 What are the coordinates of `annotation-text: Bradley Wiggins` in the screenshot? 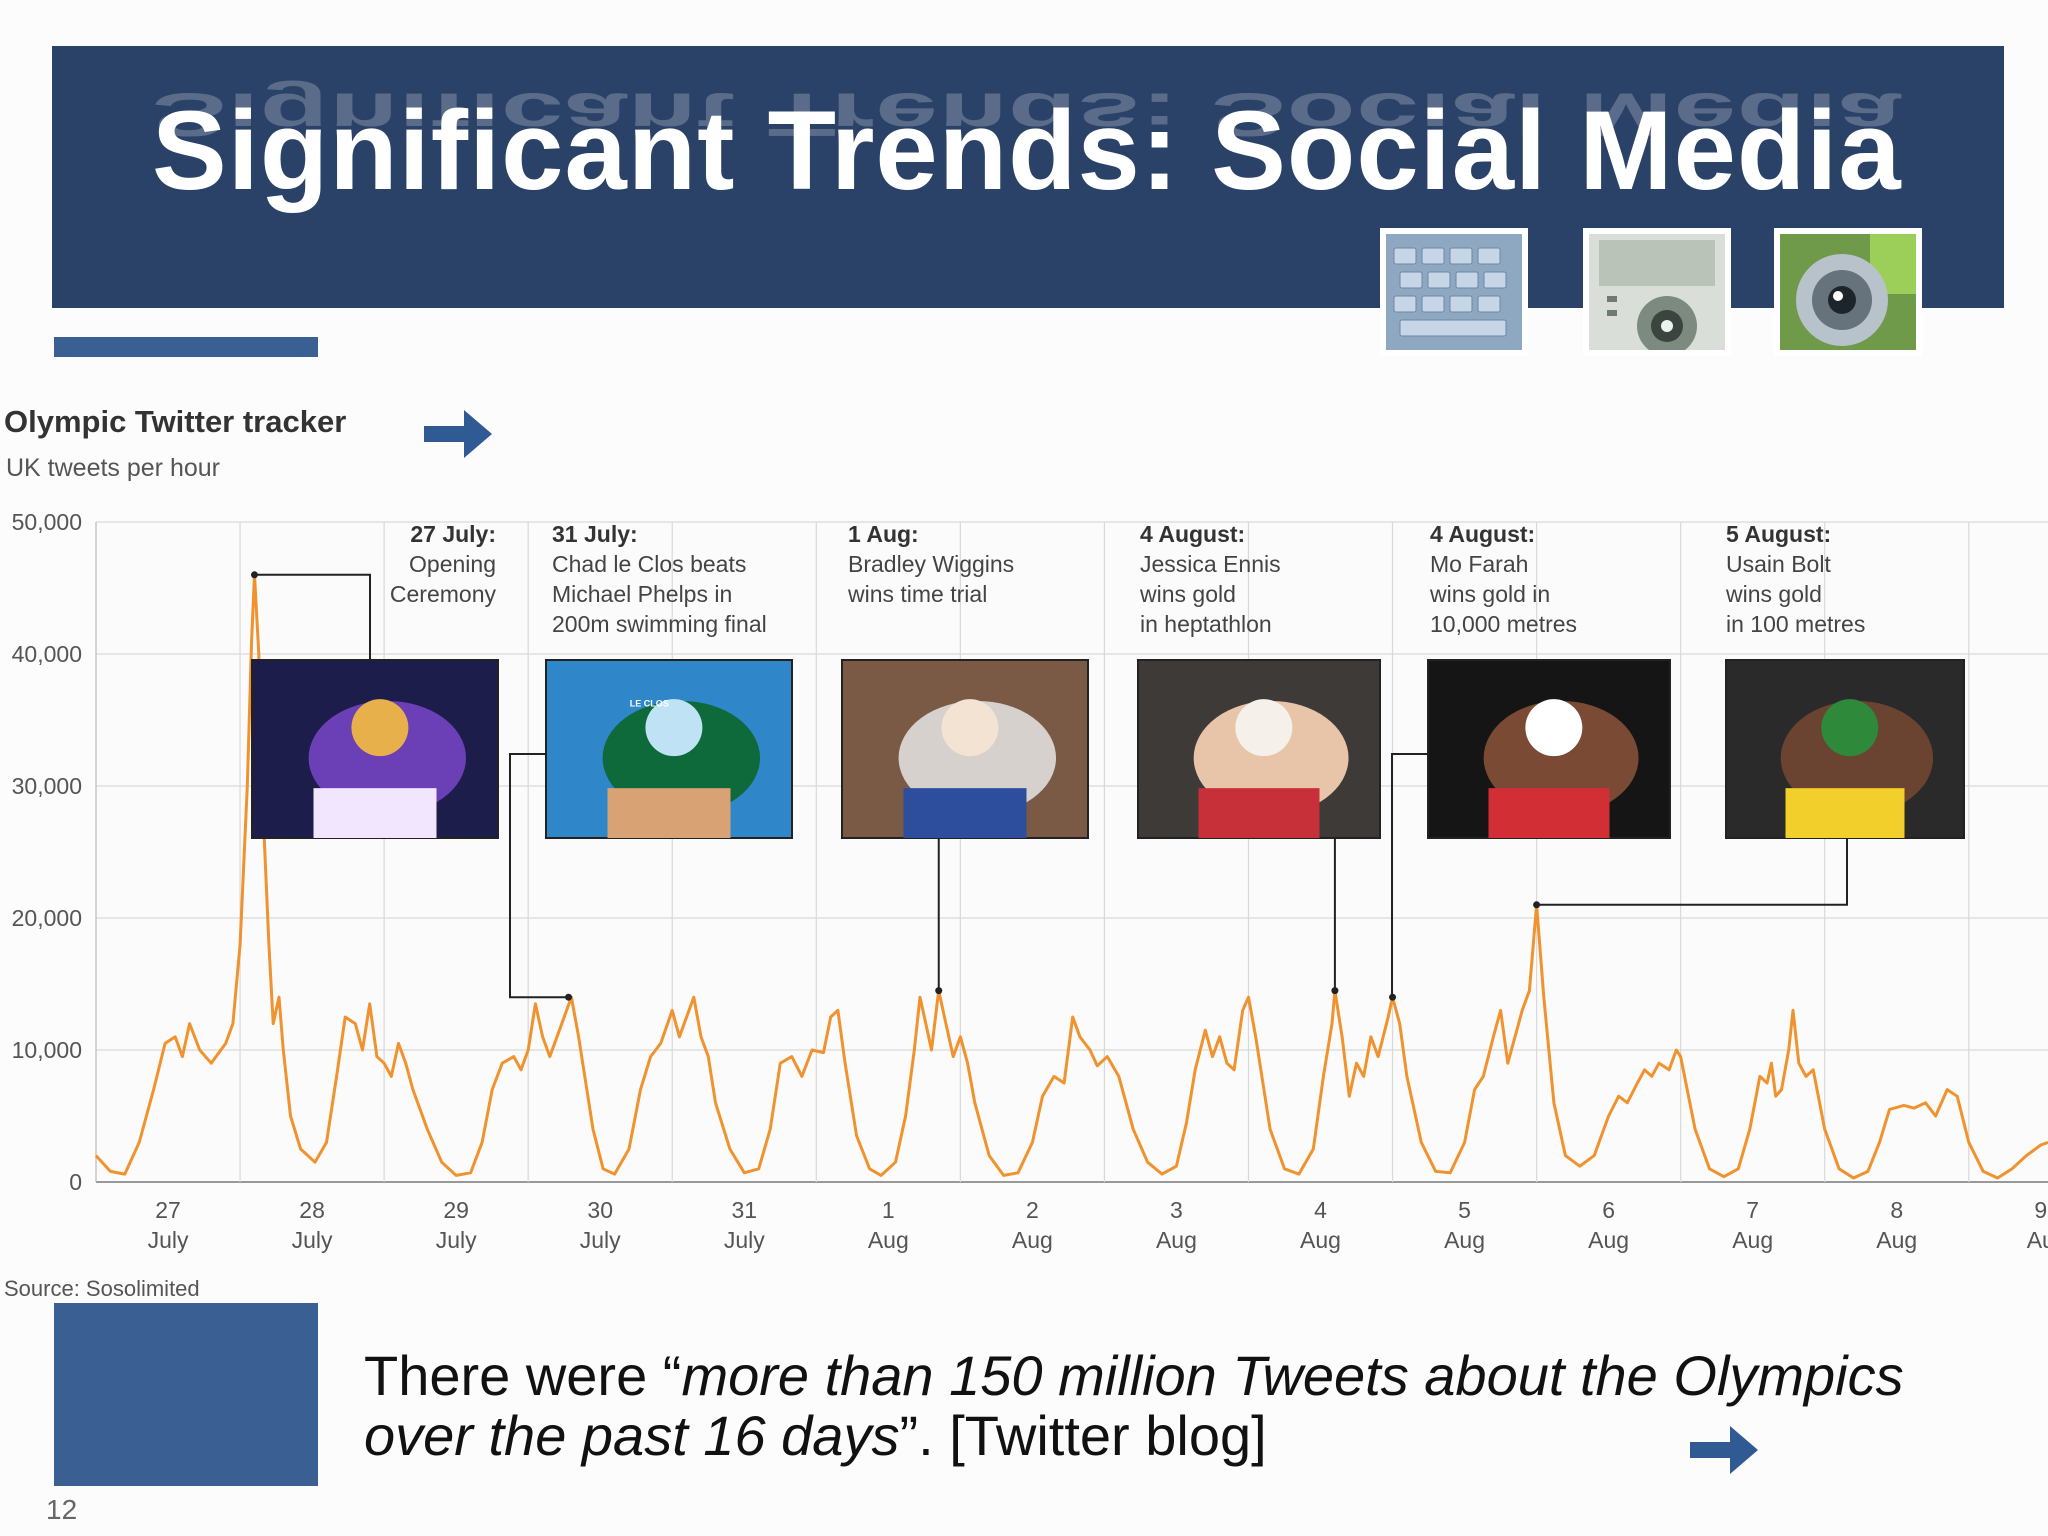 It's located at (931, 564).